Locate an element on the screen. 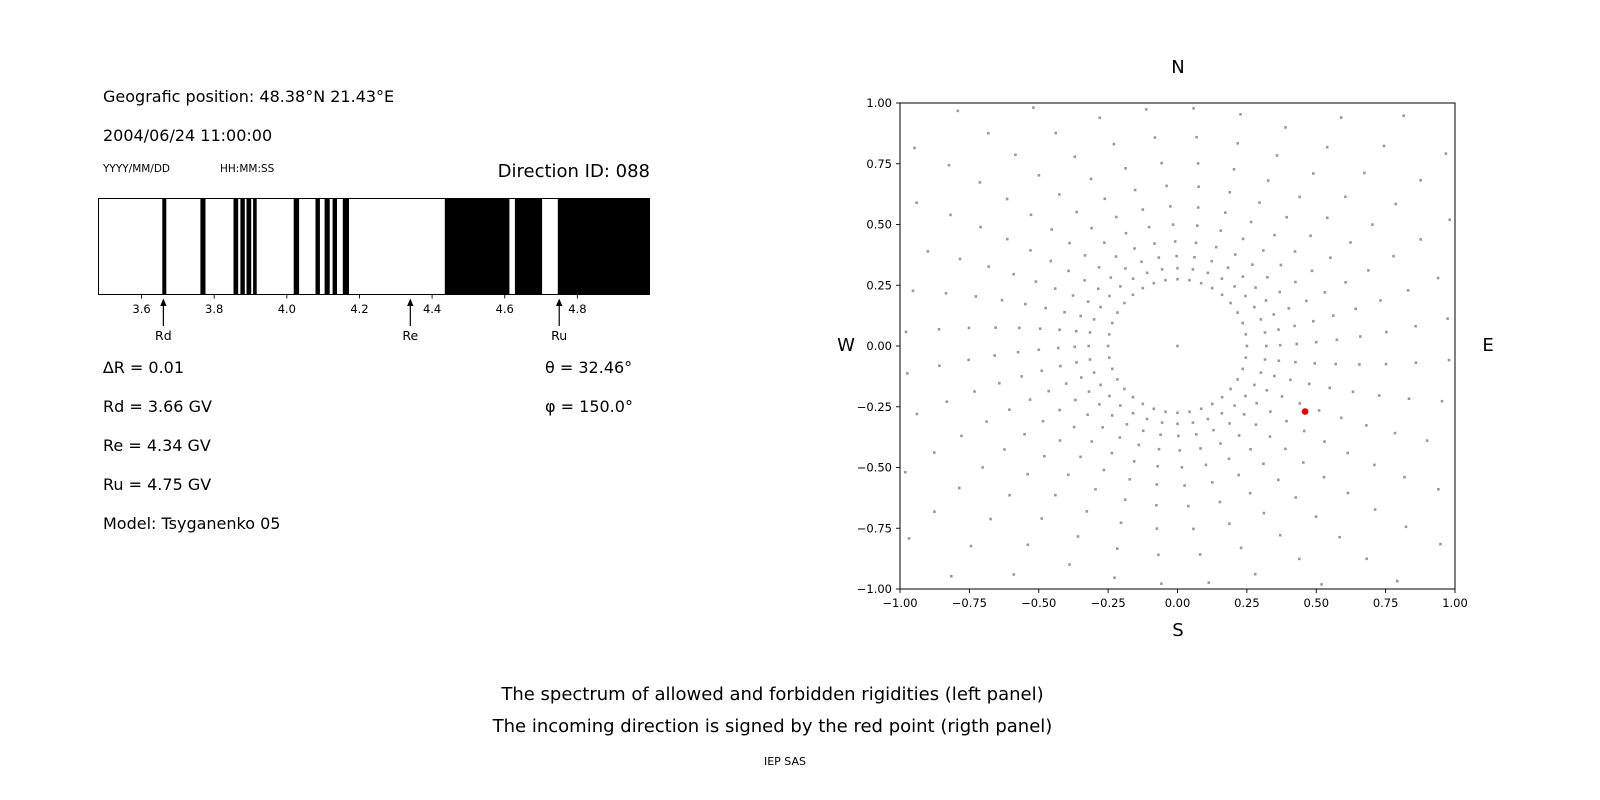 The height and width of the screenshot is (800, 1600). footer-credit: IEP SAS is located at coordinates (785, 761).